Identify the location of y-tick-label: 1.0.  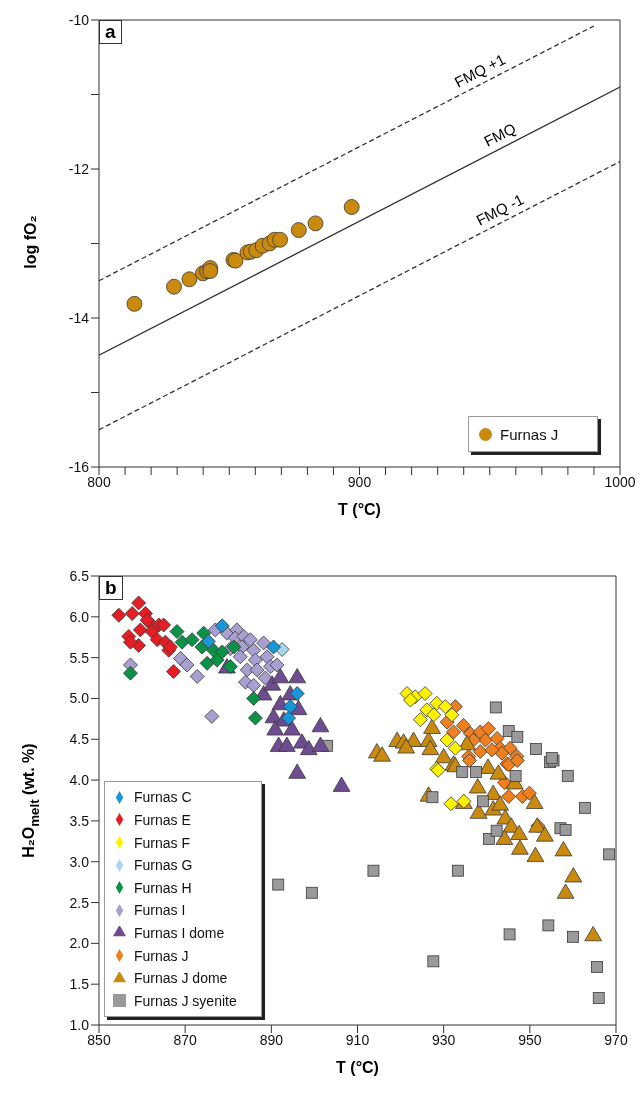
(79, 1024).